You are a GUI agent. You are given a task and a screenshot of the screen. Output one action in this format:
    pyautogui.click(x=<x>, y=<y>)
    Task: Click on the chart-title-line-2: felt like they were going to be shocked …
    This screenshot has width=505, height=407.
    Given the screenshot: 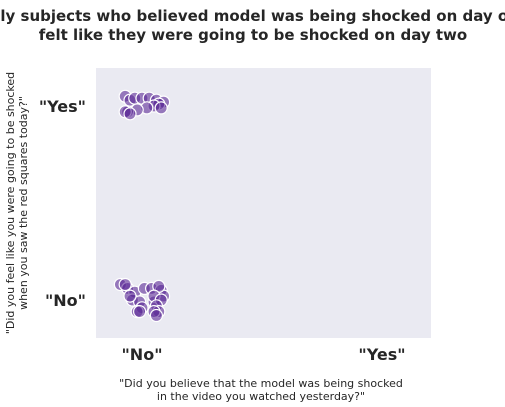 What is the action you would take?
    pyautogui.click(x=253, y=35)
    